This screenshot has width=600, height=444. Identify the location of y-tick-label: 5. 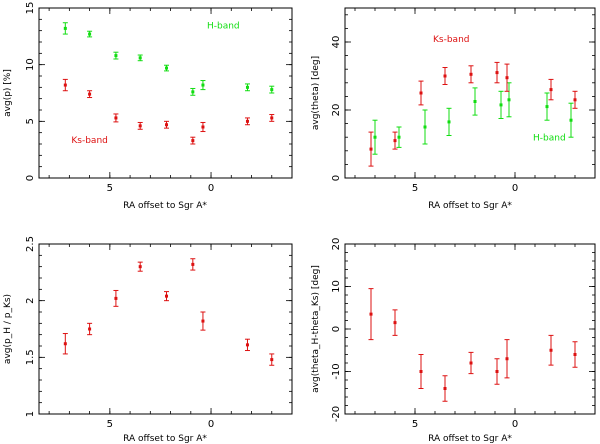
(30, 121).